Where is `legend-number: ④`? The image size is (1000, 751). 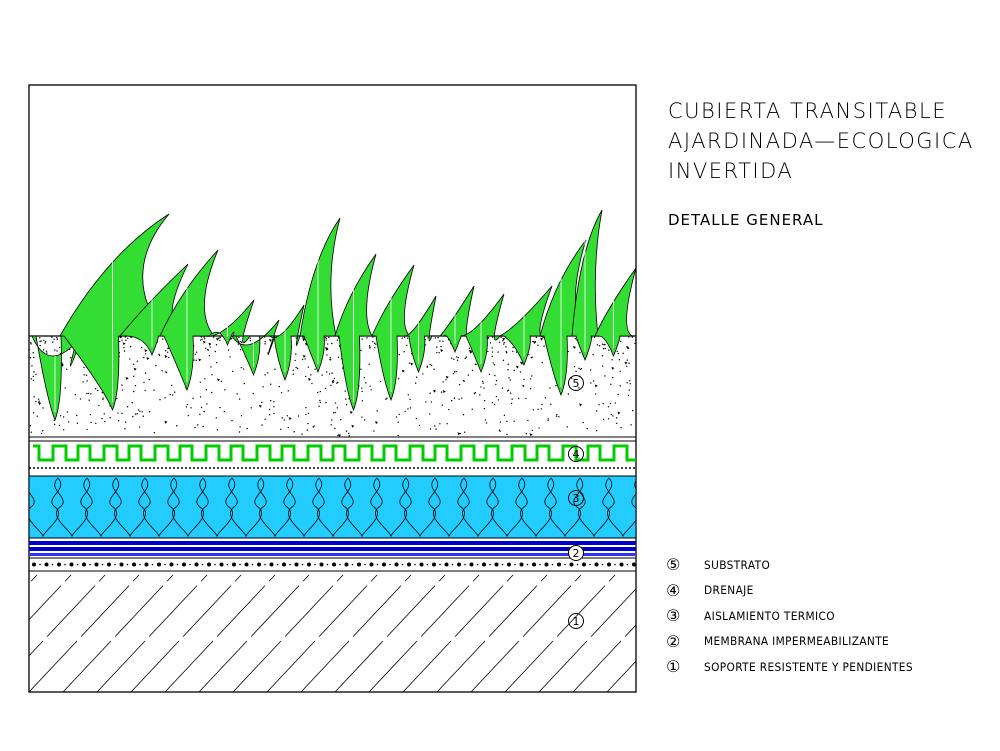 legend-number: ④ is located at coordinates (673, 590).